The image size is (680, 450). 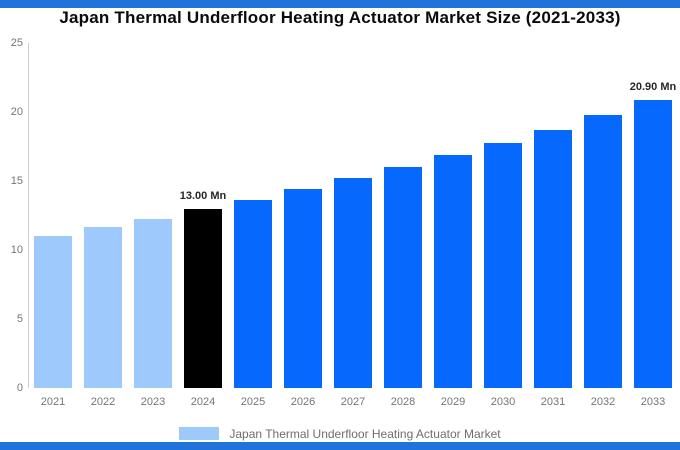 I want to click on bar-value-label-2033: 20.90 Mn, so click(x=653, y=86).